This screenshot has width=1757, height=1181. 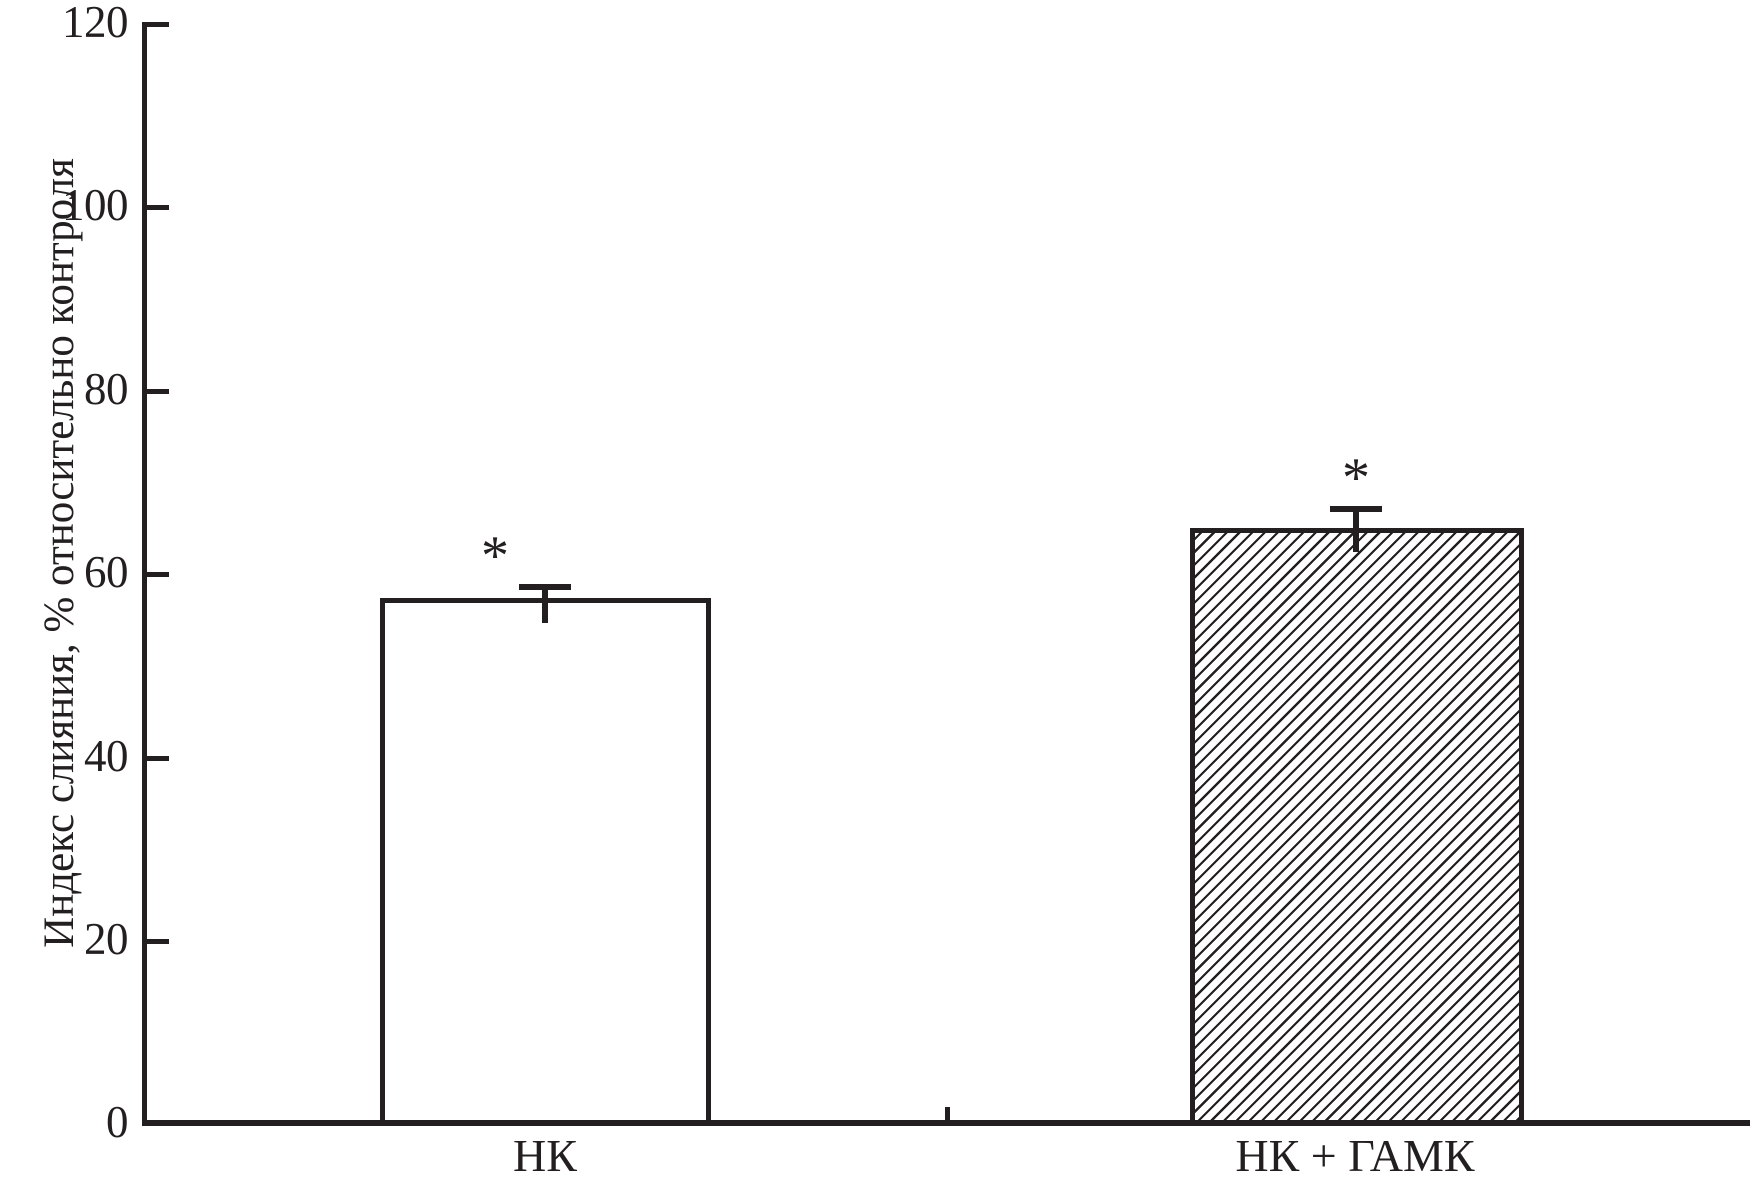 What do you see at coordinates (1357, 826) in the screenshot?
I see `bar-nk-gamk` at bounding box center [1357, 826].